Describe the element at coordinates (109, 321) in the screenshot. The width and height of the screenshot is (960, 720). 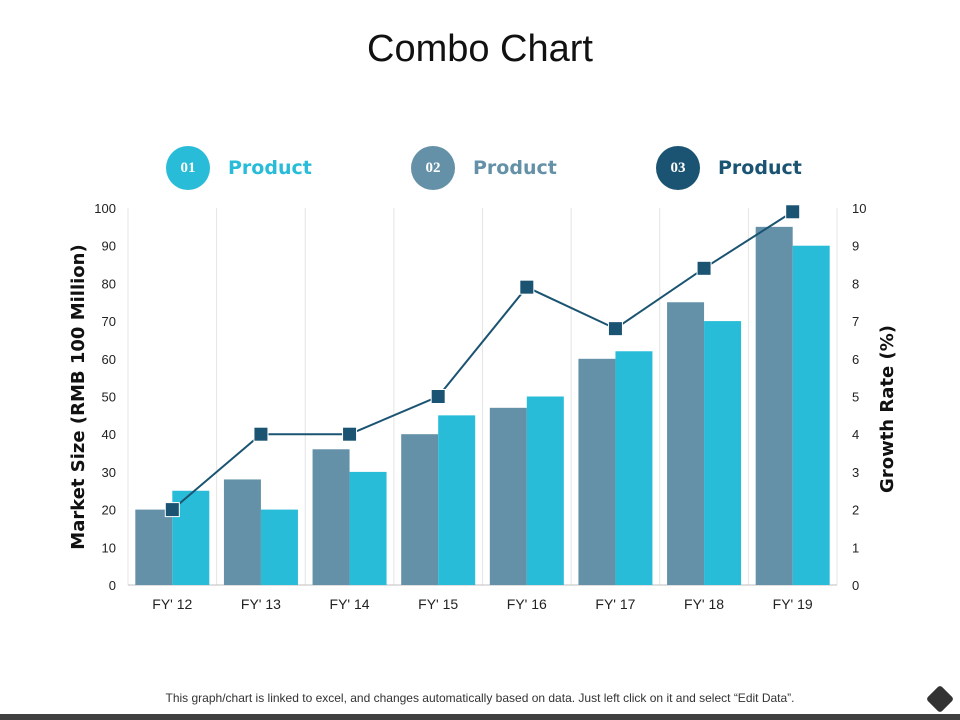
I see `y-tick-left: 70` at that location.